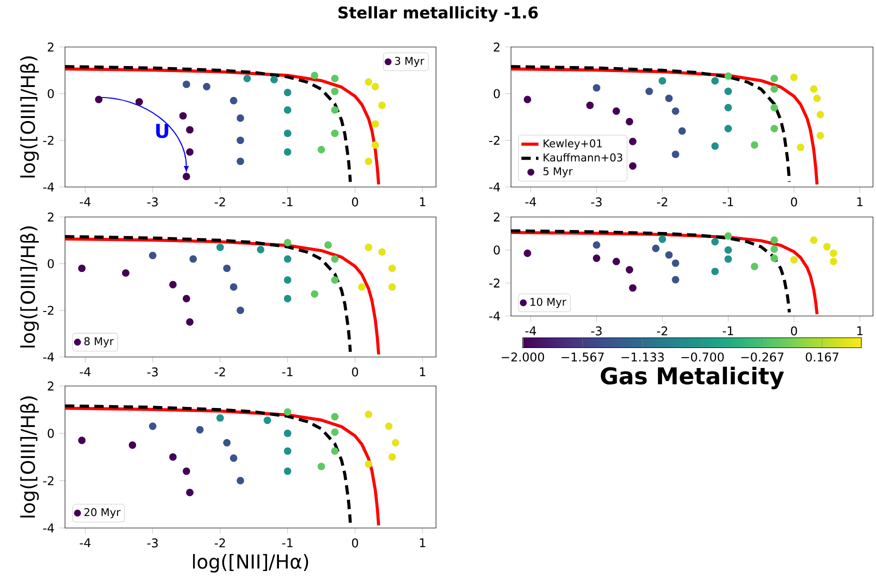 The width and height of the screenshot is (876, 581). I want to click on legend-label: 10 Myr, so click(548, 303).